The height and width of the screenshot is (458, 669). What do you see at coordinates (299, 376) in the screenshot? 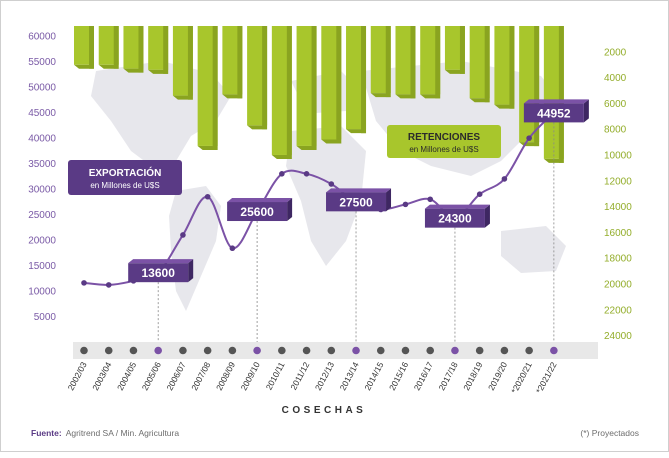
I see `category-label: 2011/12` at bounding box center [299, 376].